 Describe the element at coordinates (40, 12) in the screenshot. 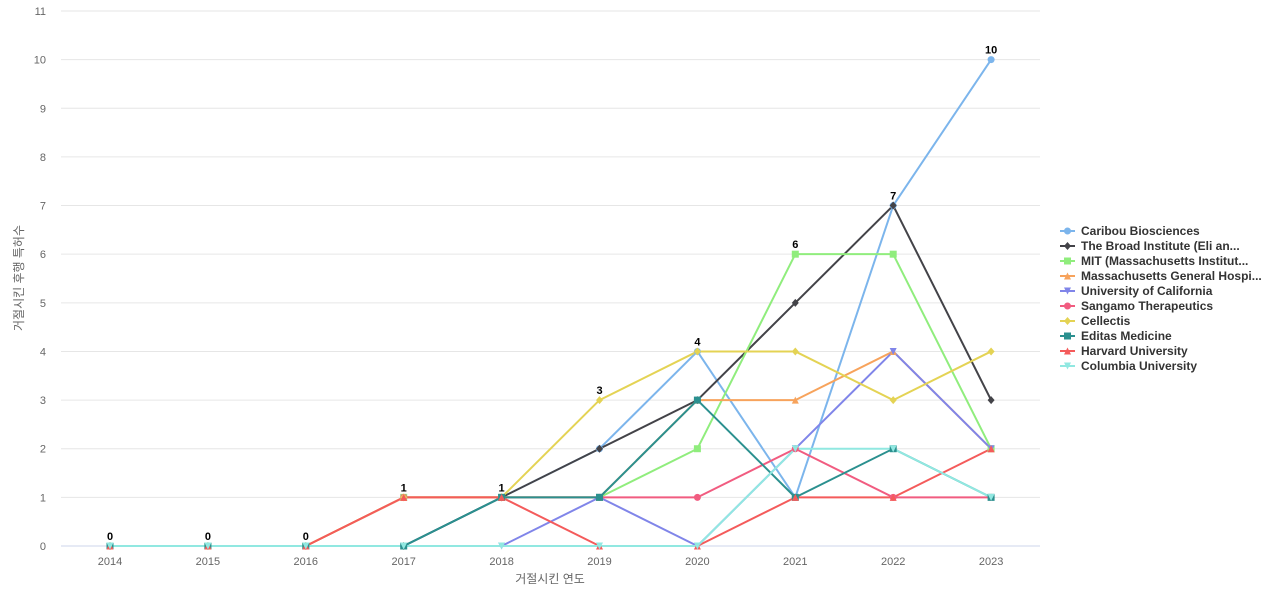

I see `y-tick-label: 11` at that location.